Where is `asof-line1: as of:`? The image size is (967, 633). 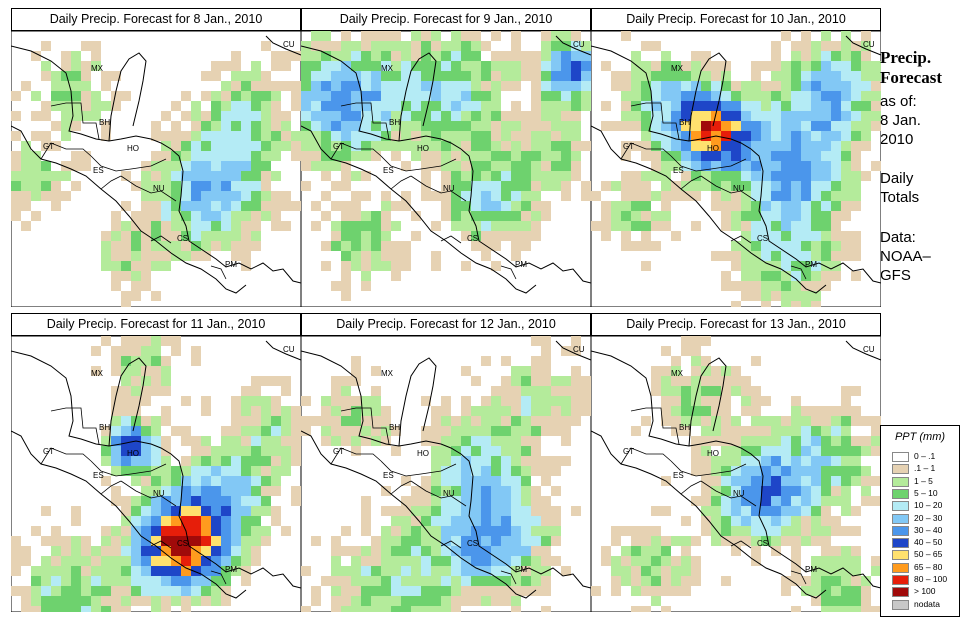 asof-line1: as of: is located at coordinates (898, 101).